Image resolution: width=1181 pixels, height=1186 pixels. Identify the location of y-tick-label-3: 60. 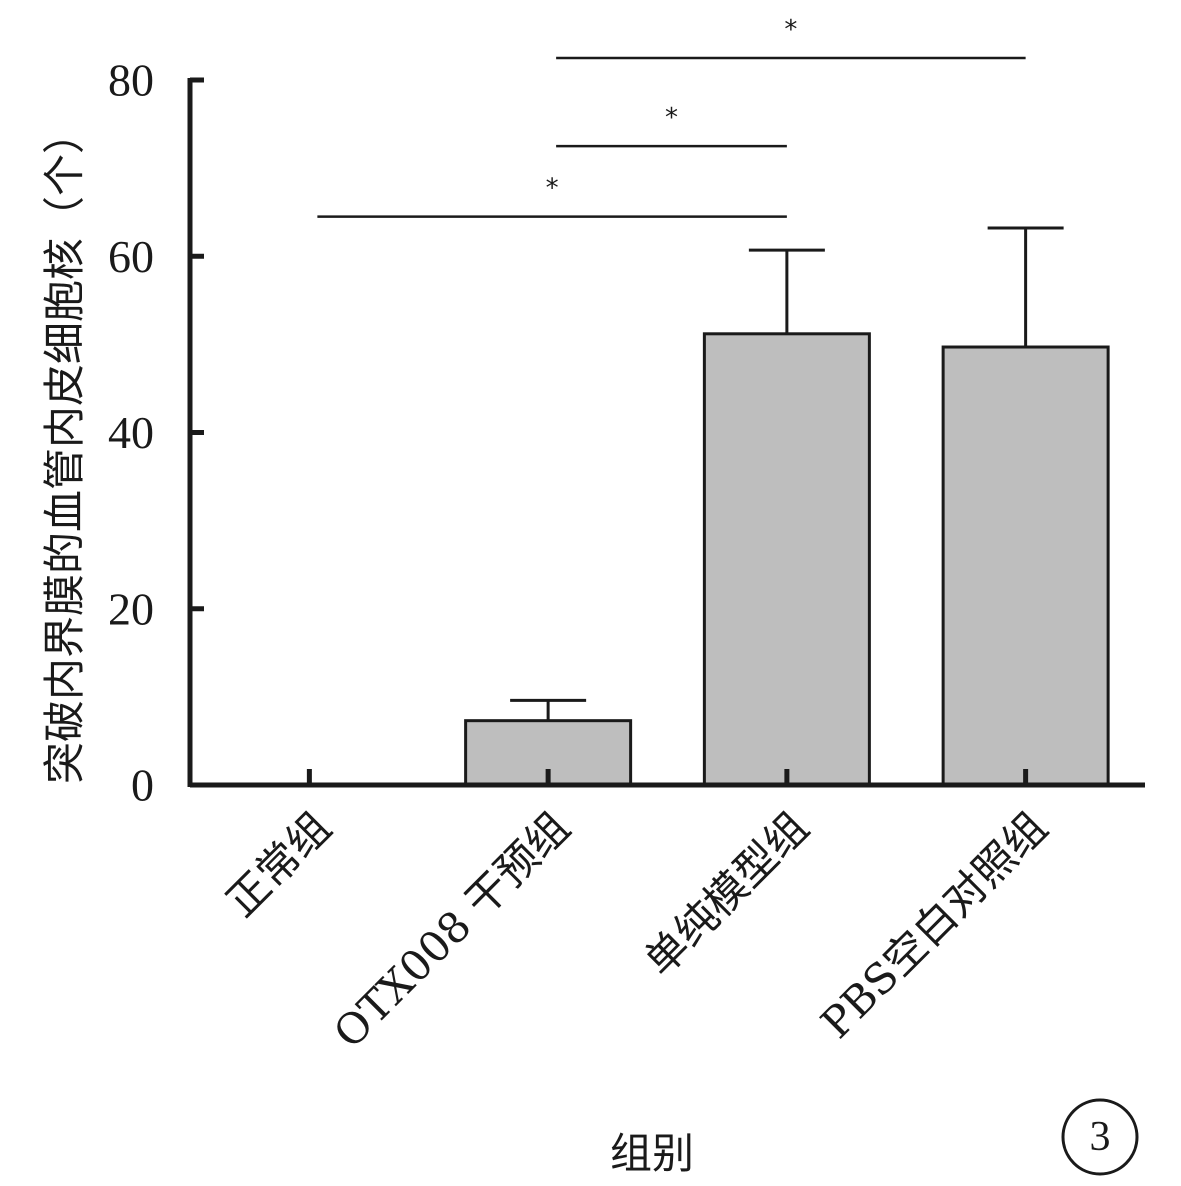
(131, 256).